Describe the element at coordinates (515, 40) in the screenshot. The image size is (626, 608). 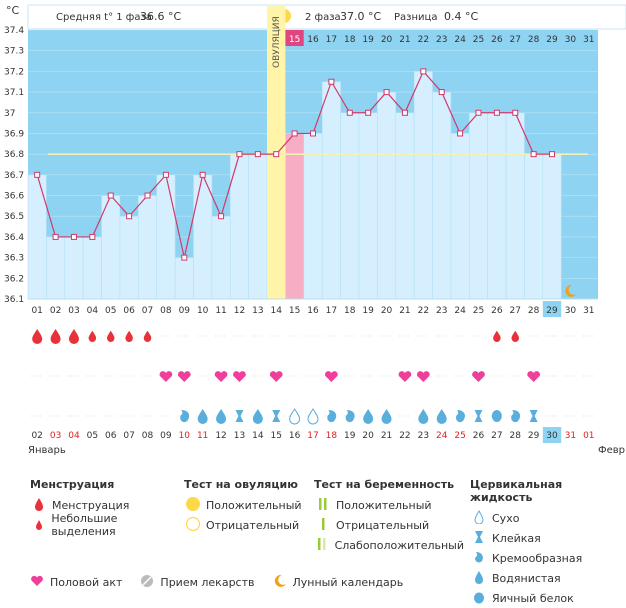
I see `top-day-label: 27` at that location.